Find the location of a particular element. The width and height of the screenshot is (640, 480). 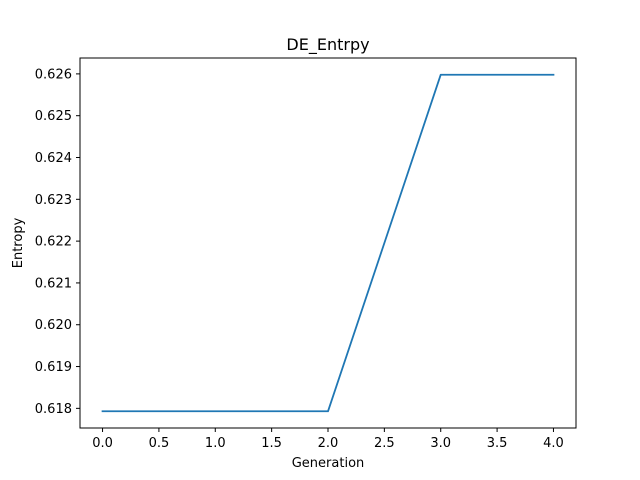

y-tick-label: 0.626 is located at coordinates (53, 74).